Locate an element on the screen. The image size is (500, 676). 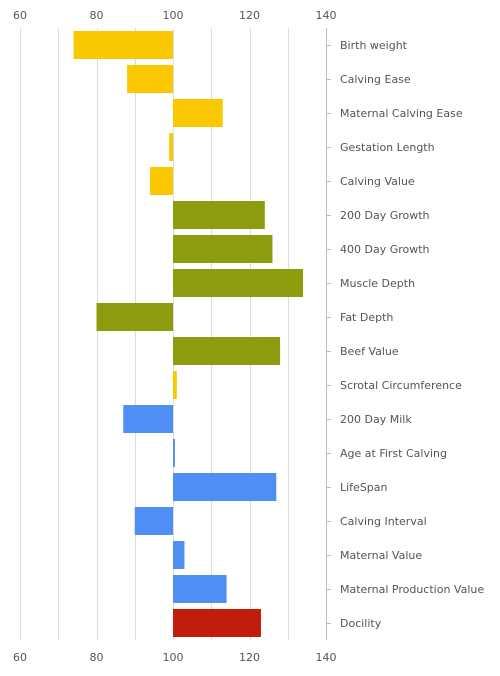
category-label: Maternal Calving Ease is located at coordinates (401, 113).